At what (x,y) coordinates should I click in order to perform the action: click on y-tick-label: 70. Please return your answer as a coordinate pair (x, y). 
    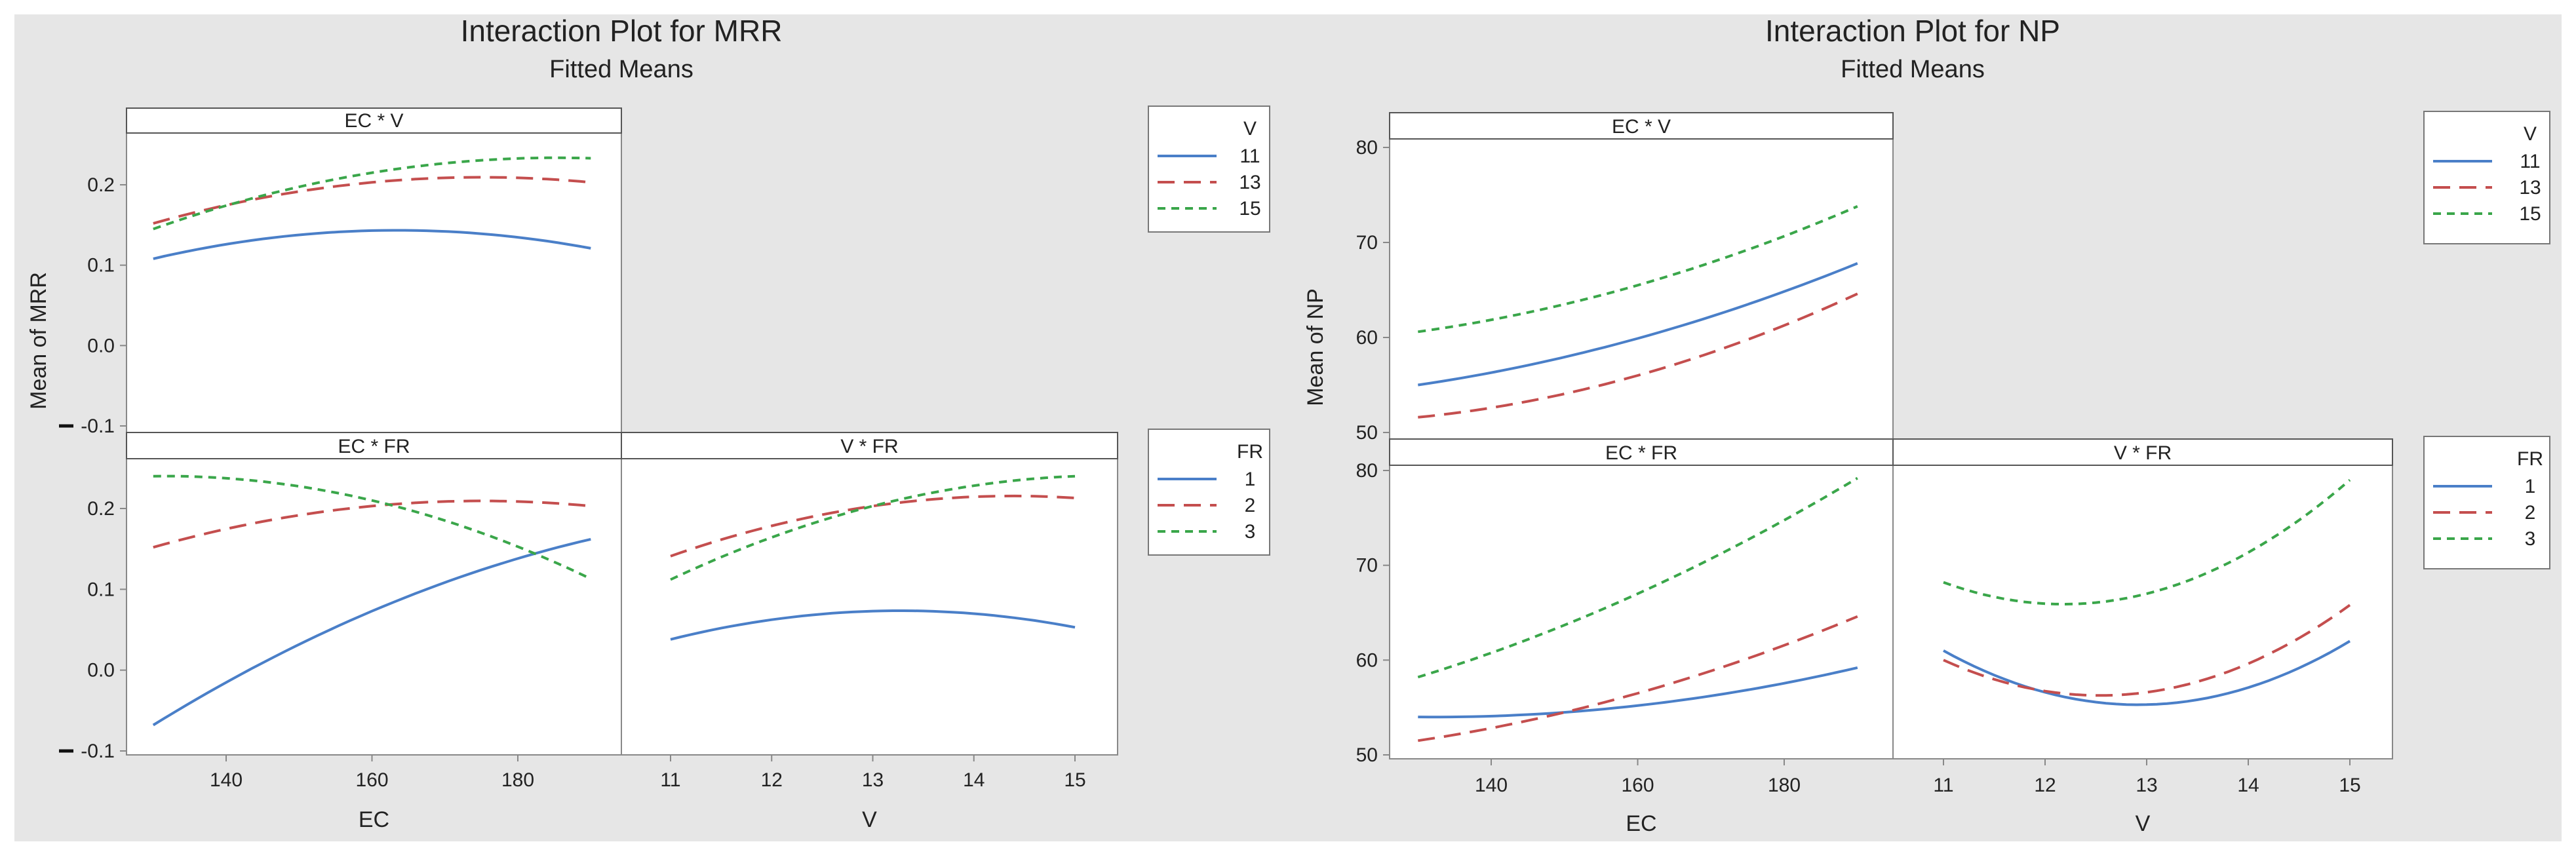
    Looking at the image, I should click on (1367, 566).